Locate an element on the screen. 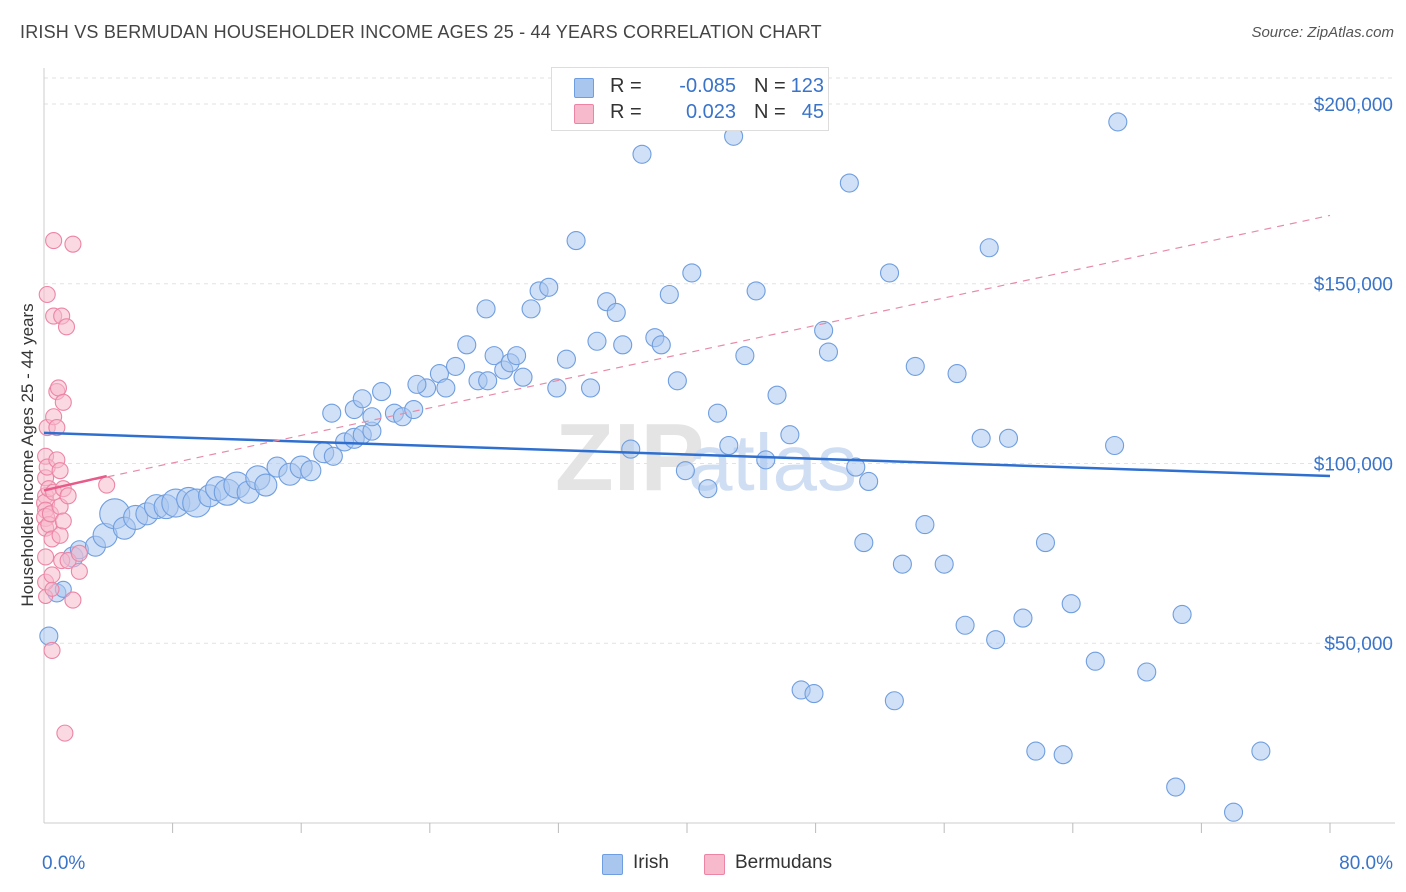 Image resolution: width=1406 pixels, height=892 pixels. y-axis-label: Householder Income Ages 25 - 44 years is located at coordinates (27, 454).